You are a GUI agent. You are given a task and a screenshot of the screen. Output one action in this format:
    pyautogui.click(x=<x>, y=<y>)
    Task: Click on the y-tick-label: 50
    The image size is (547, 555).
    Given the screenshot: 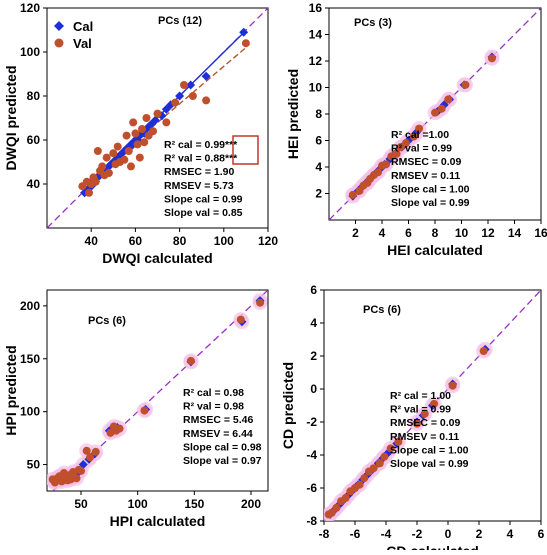 What is the action you would take?
    pyautogui.click(x=34, y=465)
    